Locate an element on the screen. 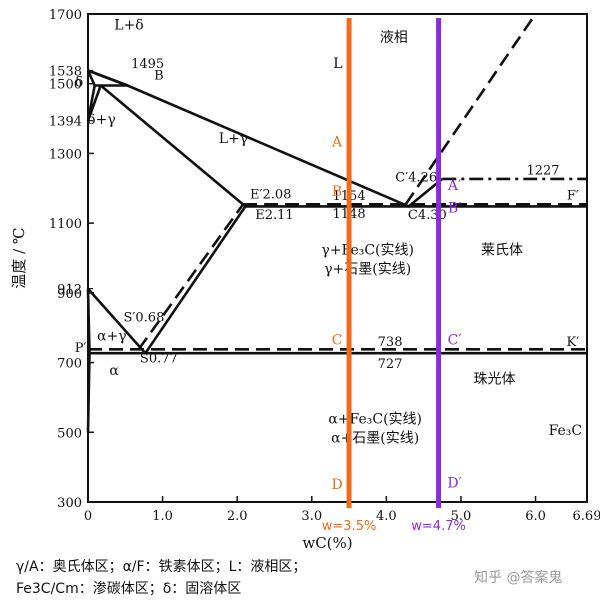 The width and height of the screenshot is (600, 605). region-label: α+石墨(实线) is located at coordinates (375, 439).